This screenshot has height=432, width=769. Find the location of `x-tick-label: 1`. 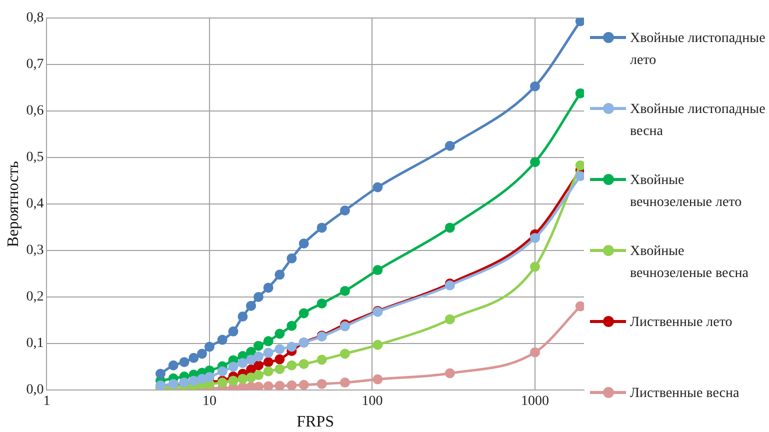

x-tick-label: 1 is located at coordinates (46, 402).